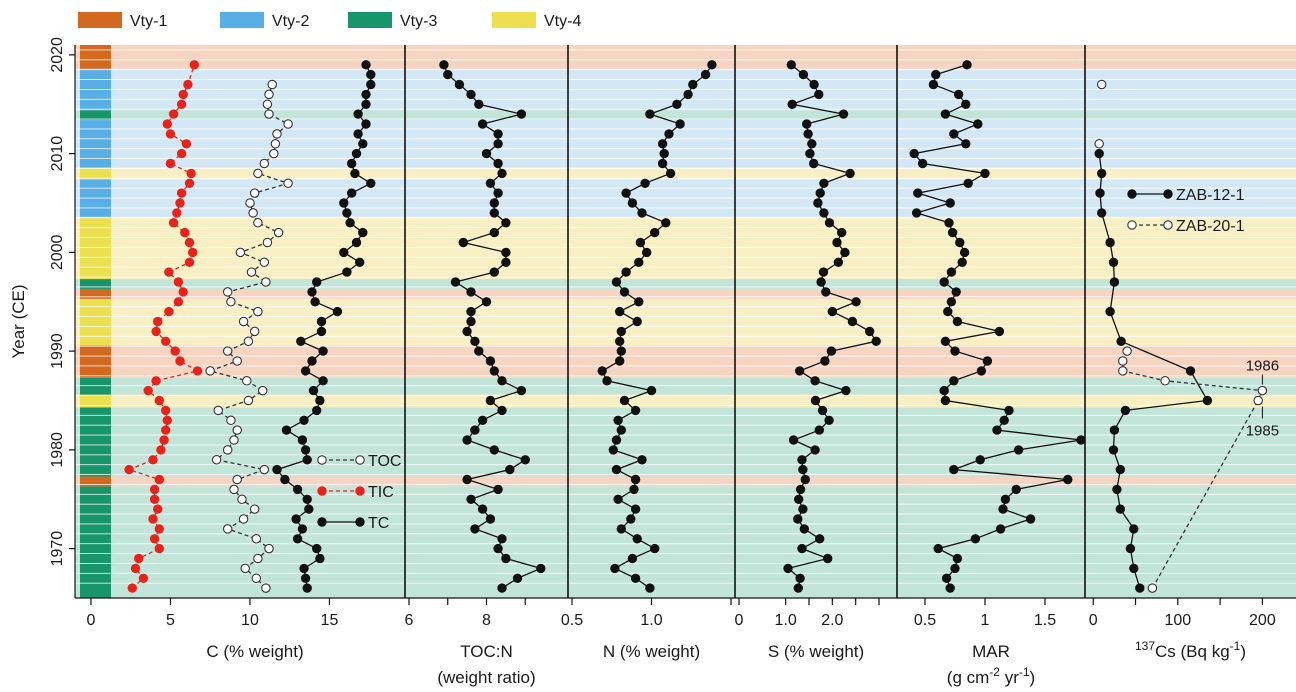 The height and width of the screenshot is (692, 1296). I want to click on panel-2-tick-label-8: 8, so click(486, 620).